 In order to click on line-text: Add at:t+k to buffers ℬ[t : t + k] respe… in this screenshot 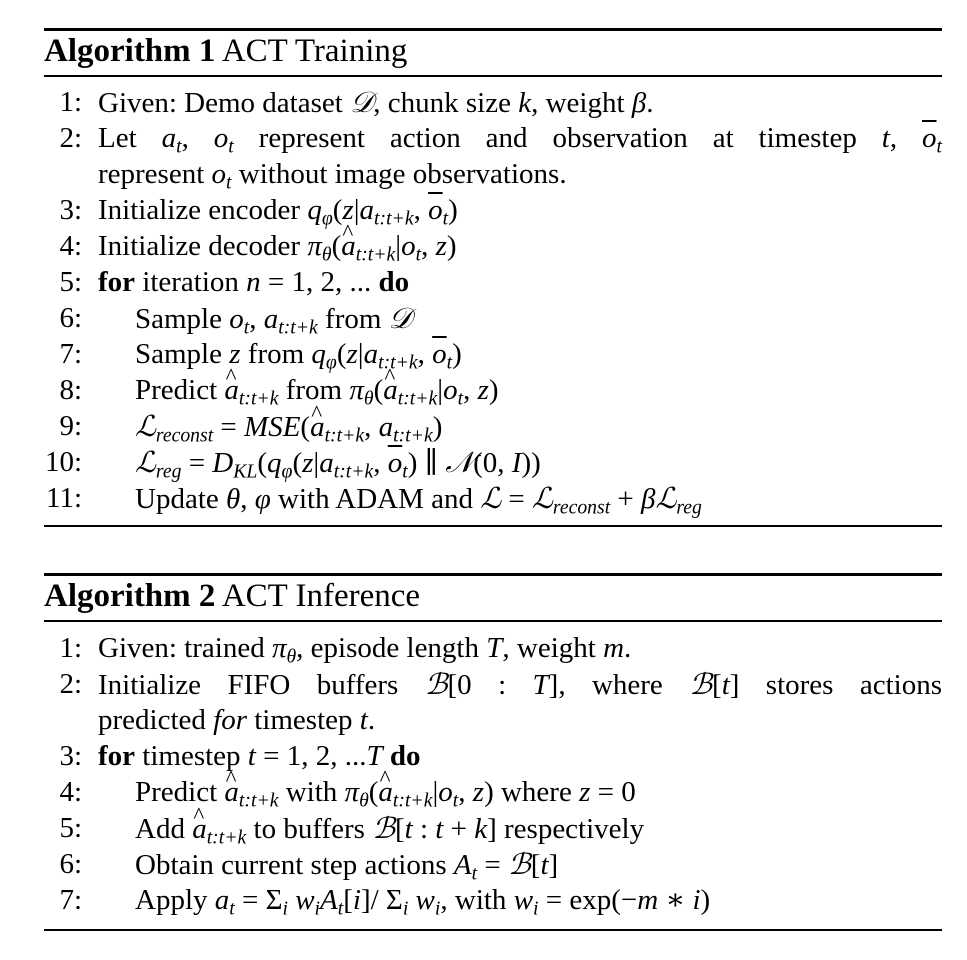, I will do `click(389, 827)`.